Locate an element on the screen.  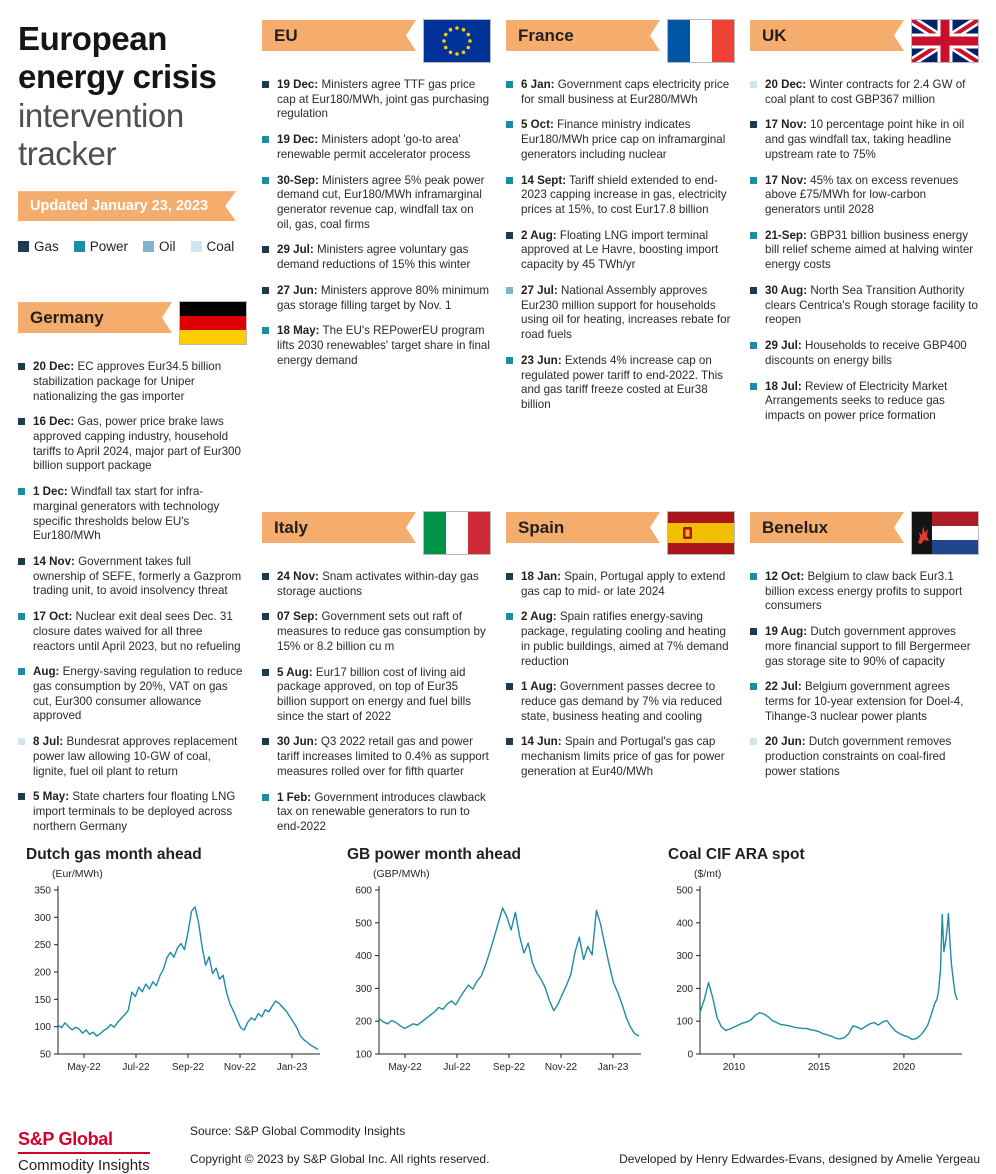
chart-title: GB power month ahead is located at coordinates (434, 854).